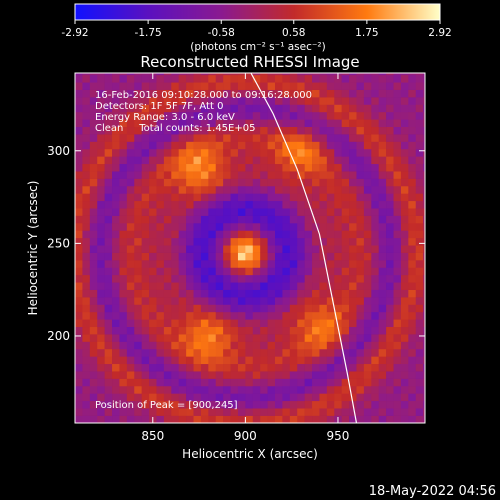  Describe the element at coordinates (148, 33) in the screenshot. I see `colorbar-tick-label: -1.75` at that location.